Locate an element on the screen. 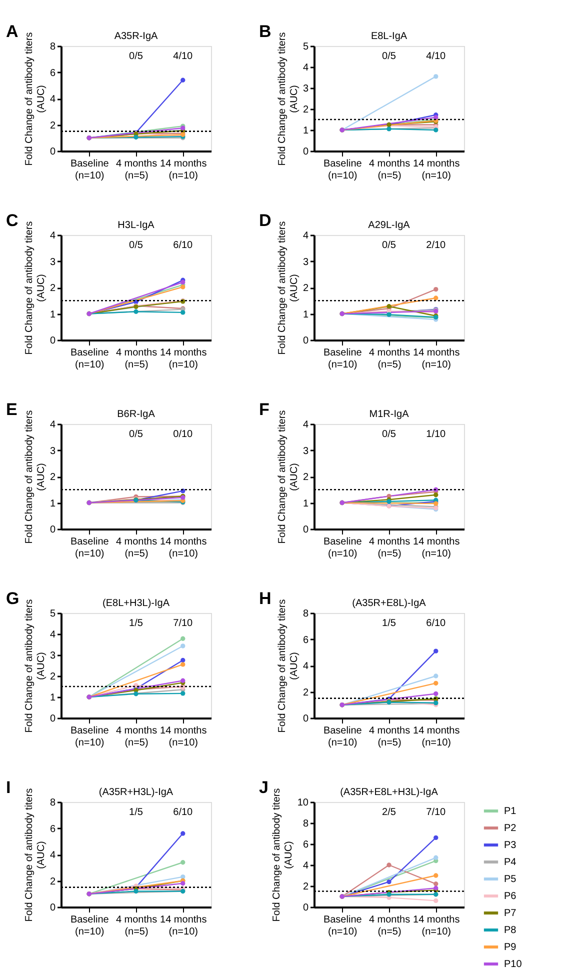  y-tick-label: 10 is located at coordinates (303, 803).